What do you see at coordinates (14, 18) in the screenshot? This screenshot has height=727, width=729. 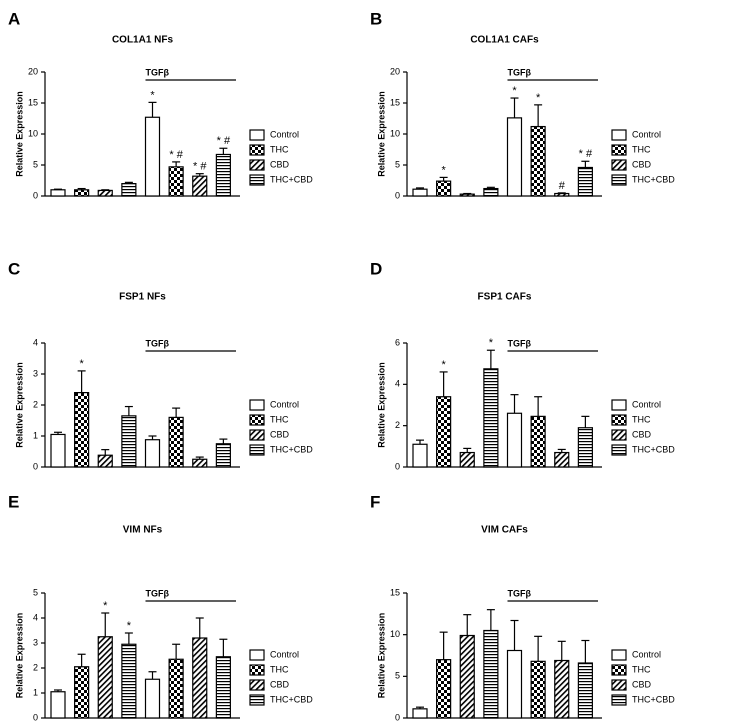 I see `panel-letter: A` at bounding box center [14, 18].